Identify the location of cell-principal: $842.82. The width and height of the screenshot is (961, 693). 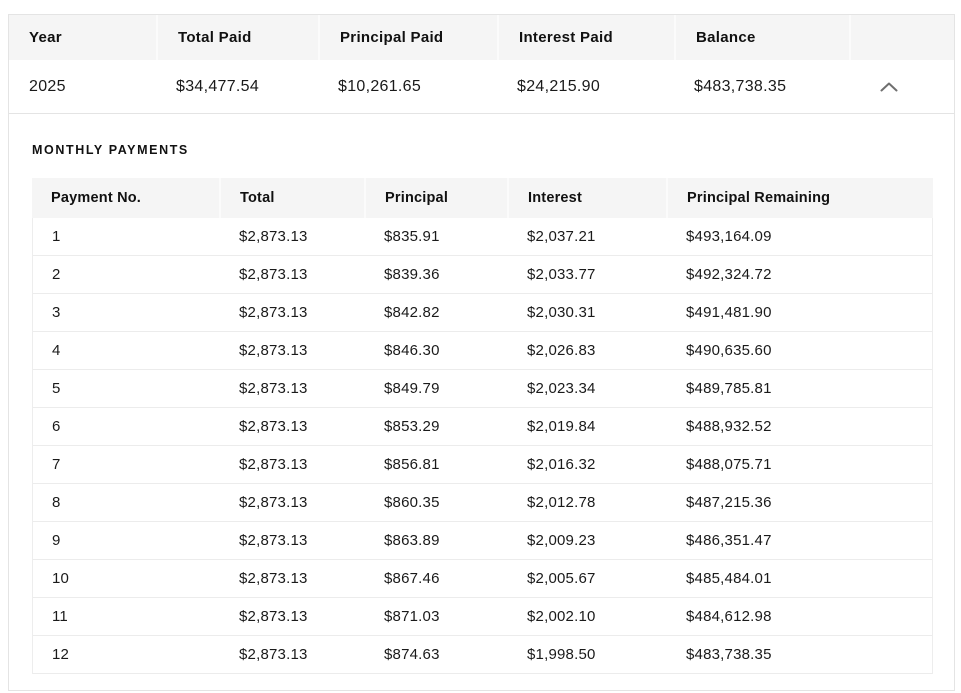
(436, 312).